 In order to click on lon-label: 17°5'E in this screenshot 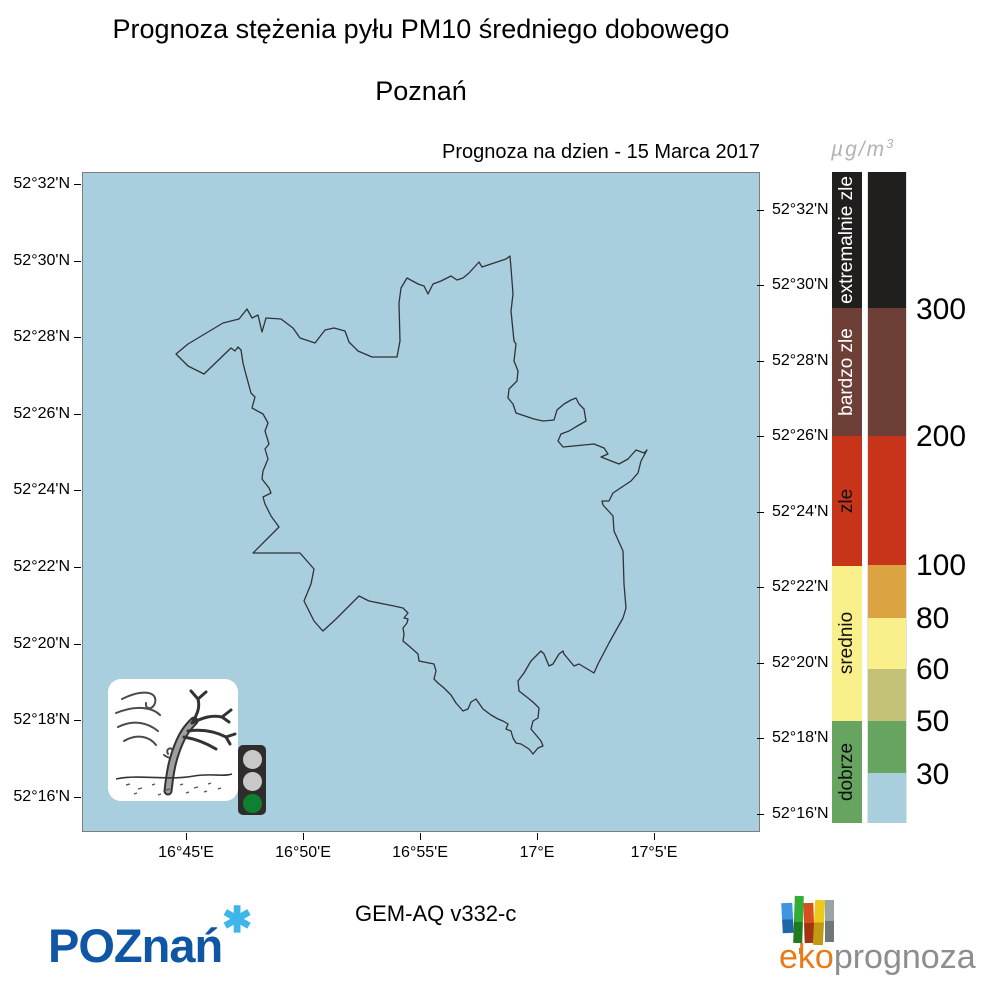, I will do `click(654, 852)`.